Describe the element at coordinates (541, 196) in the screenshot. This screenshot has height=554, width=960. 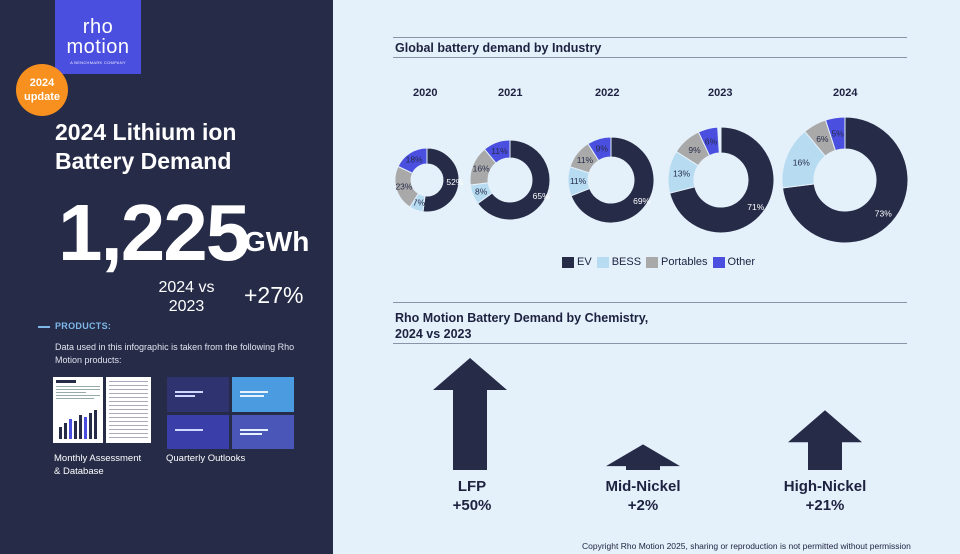
I see `donut-label-2021-ev: 65%` at that location.